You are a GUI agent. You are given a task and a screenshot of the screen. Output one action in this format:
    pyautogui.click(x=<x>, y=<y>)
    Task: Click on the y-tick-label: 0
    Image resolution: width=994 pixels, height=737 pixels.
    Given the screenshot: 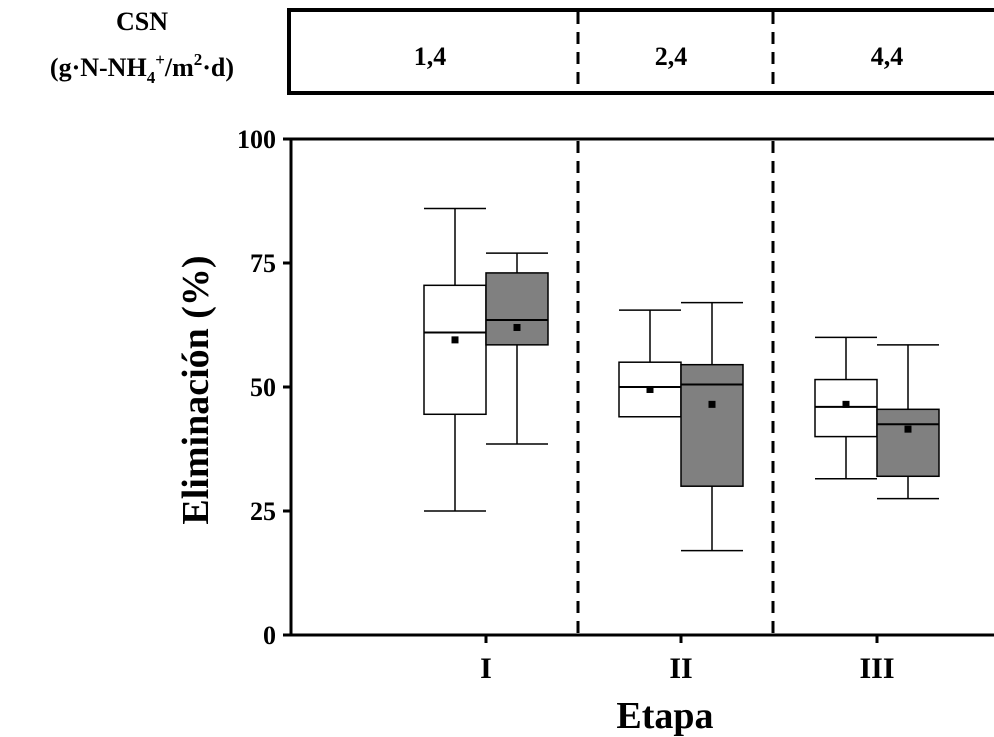 What is the action you would take?
    pyautogui.click(x=269, y=635)
    